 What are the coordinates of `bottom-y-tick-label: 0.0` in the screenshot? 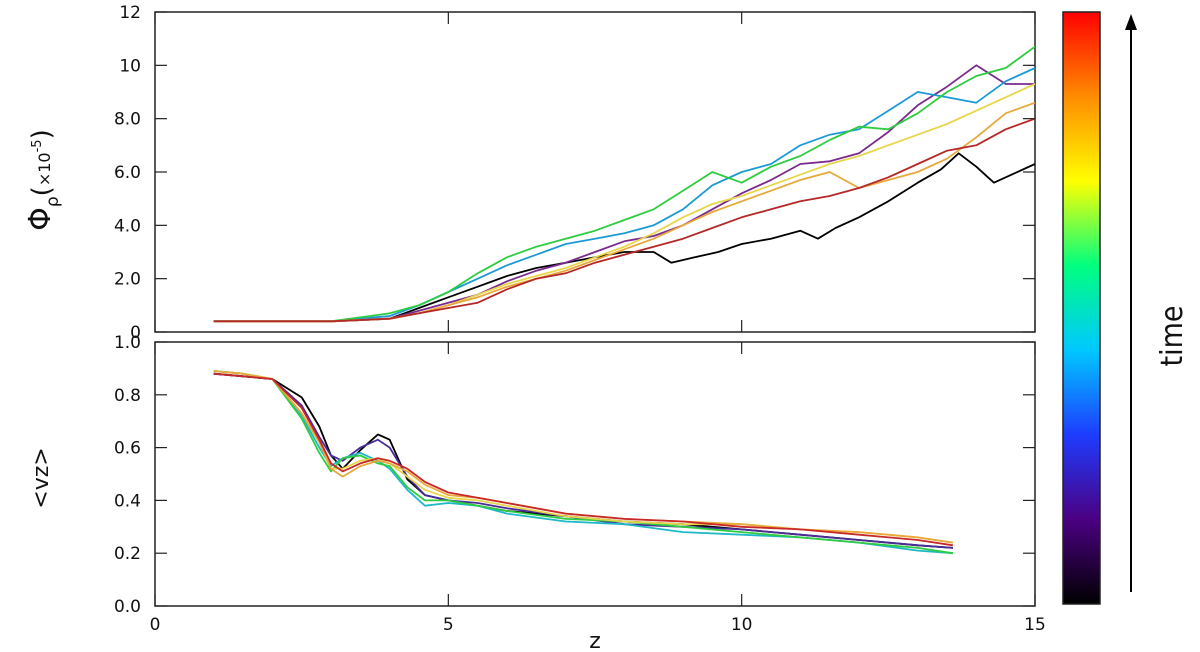 It's located at (127, 607).